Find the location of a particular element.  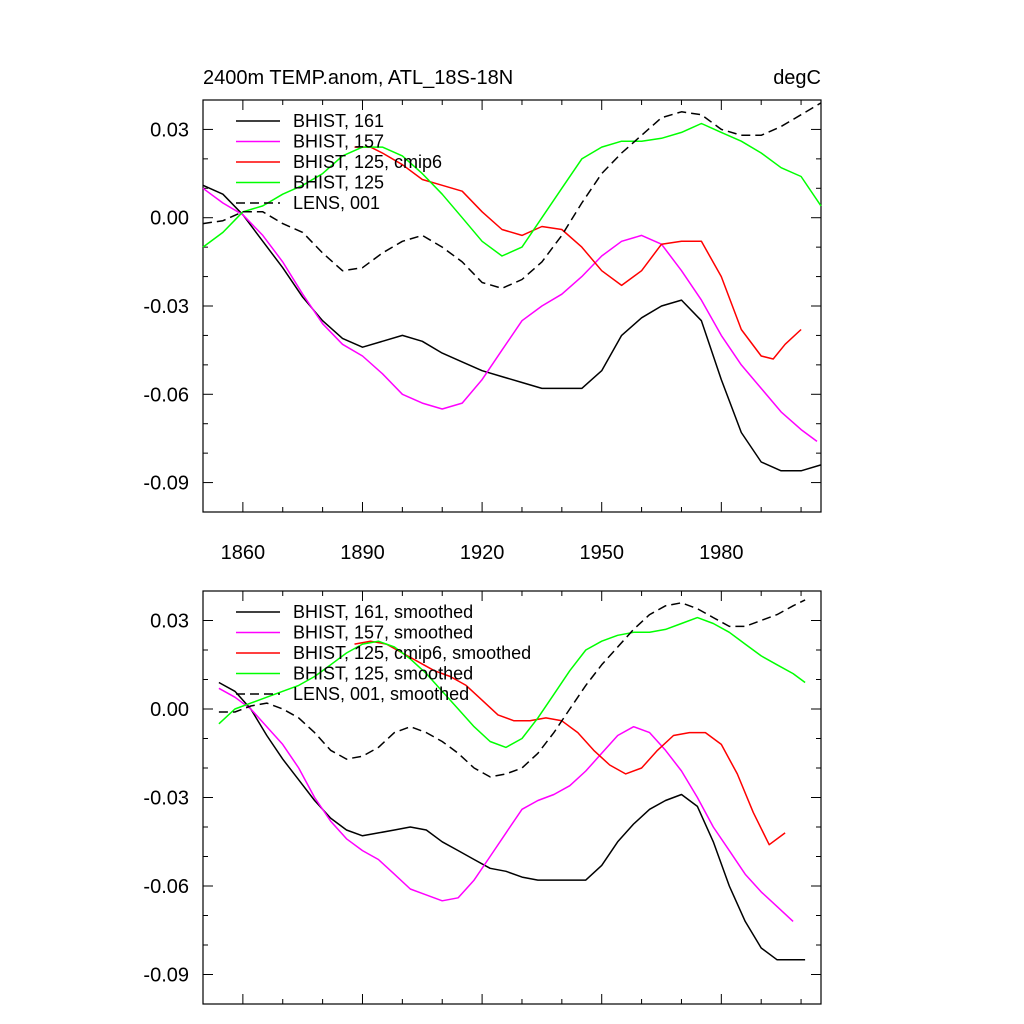

x-tick-label: 1950 is located at coordinates (601, 553).